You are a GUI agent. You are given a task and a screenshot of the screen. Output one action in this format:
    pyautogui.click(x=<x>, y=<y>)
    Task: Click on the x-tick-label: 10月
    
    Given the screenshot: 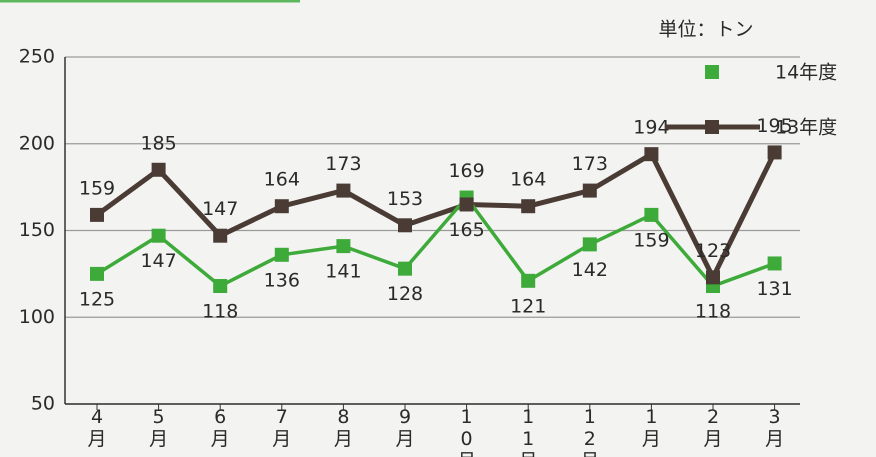 What is the action you would take?
    pyautogui.click(x=466, y=431)
    